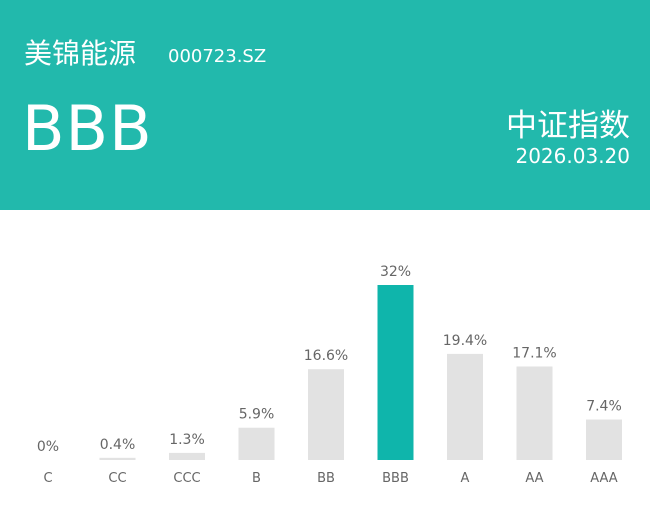 This screenshot has height=509, width=650. Describe the element at coordinates (87, 128) in the screenshot. I see `rating: BBB` at that location.